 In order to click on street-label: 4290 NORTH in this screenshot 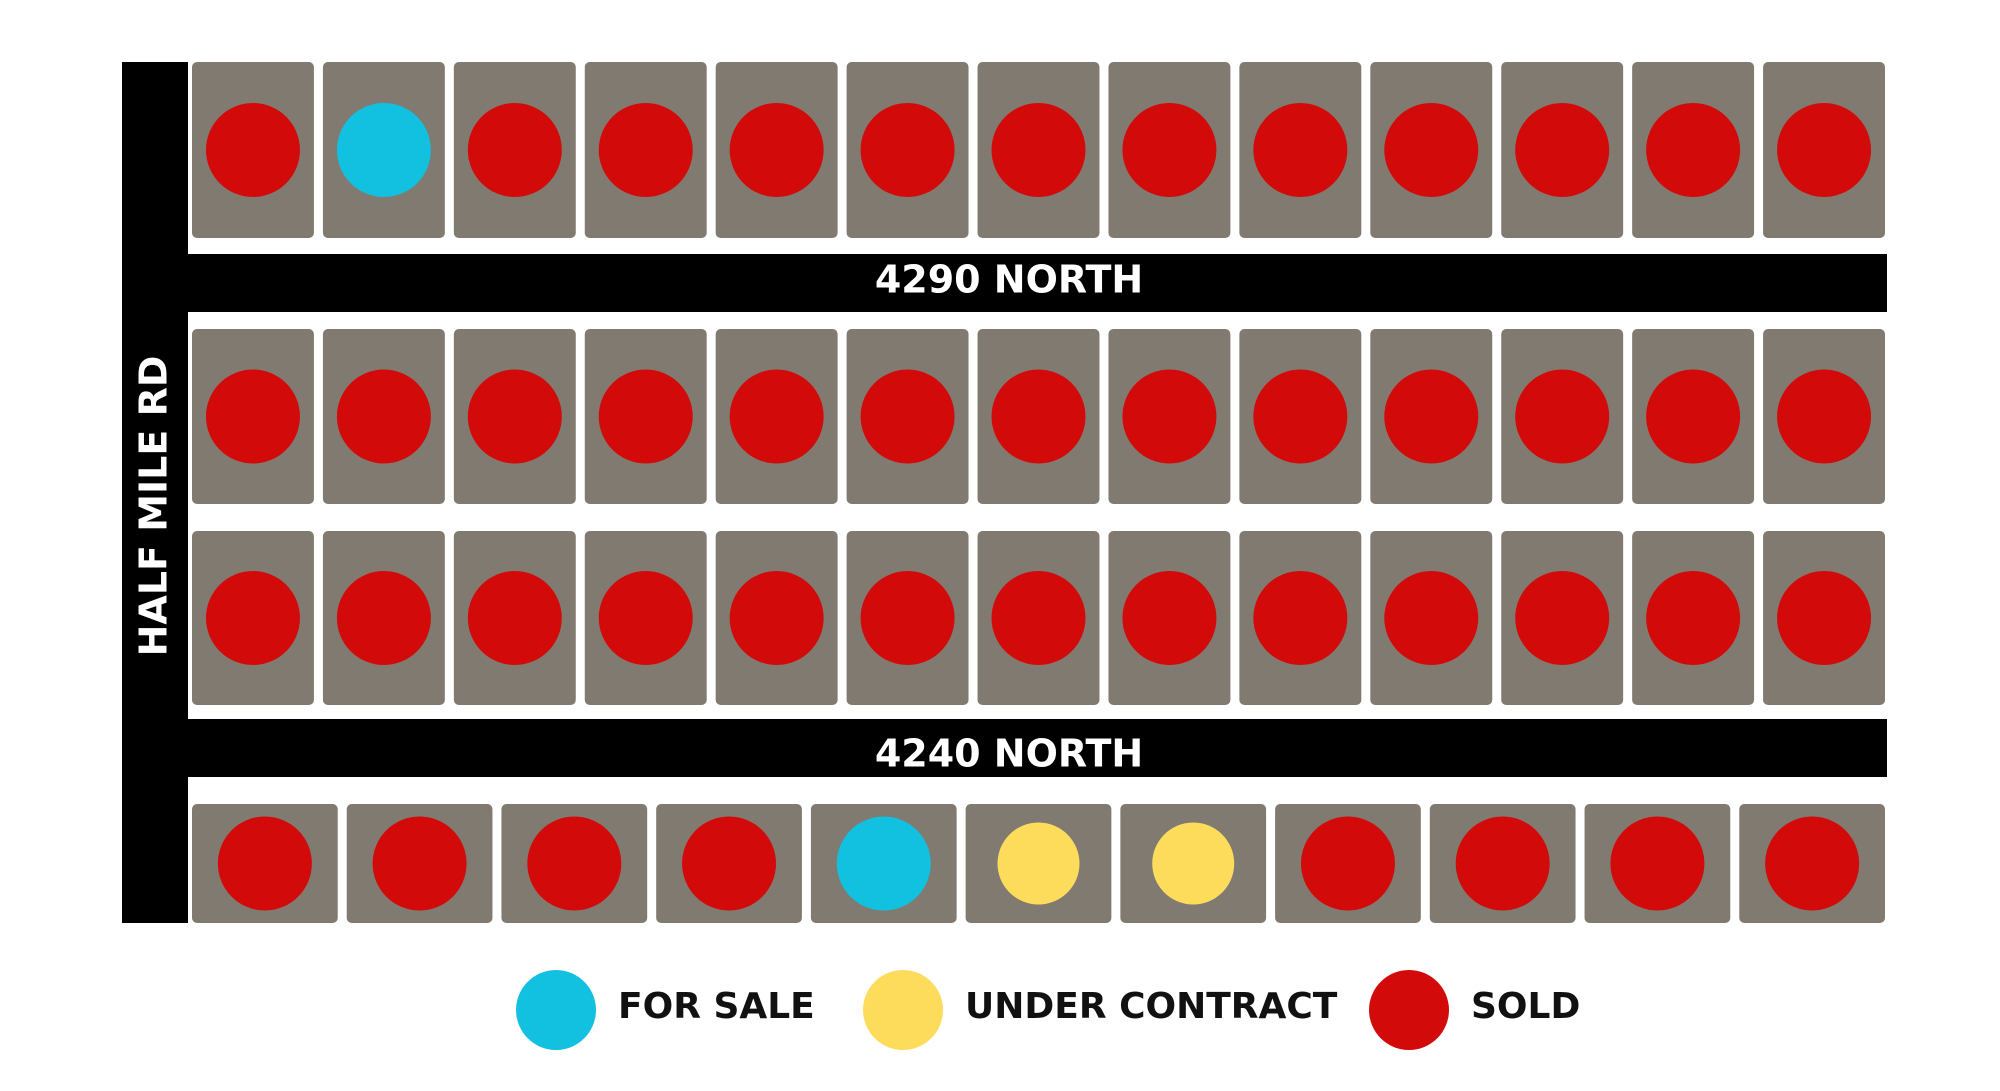, I will do `click(1009, 280)`.